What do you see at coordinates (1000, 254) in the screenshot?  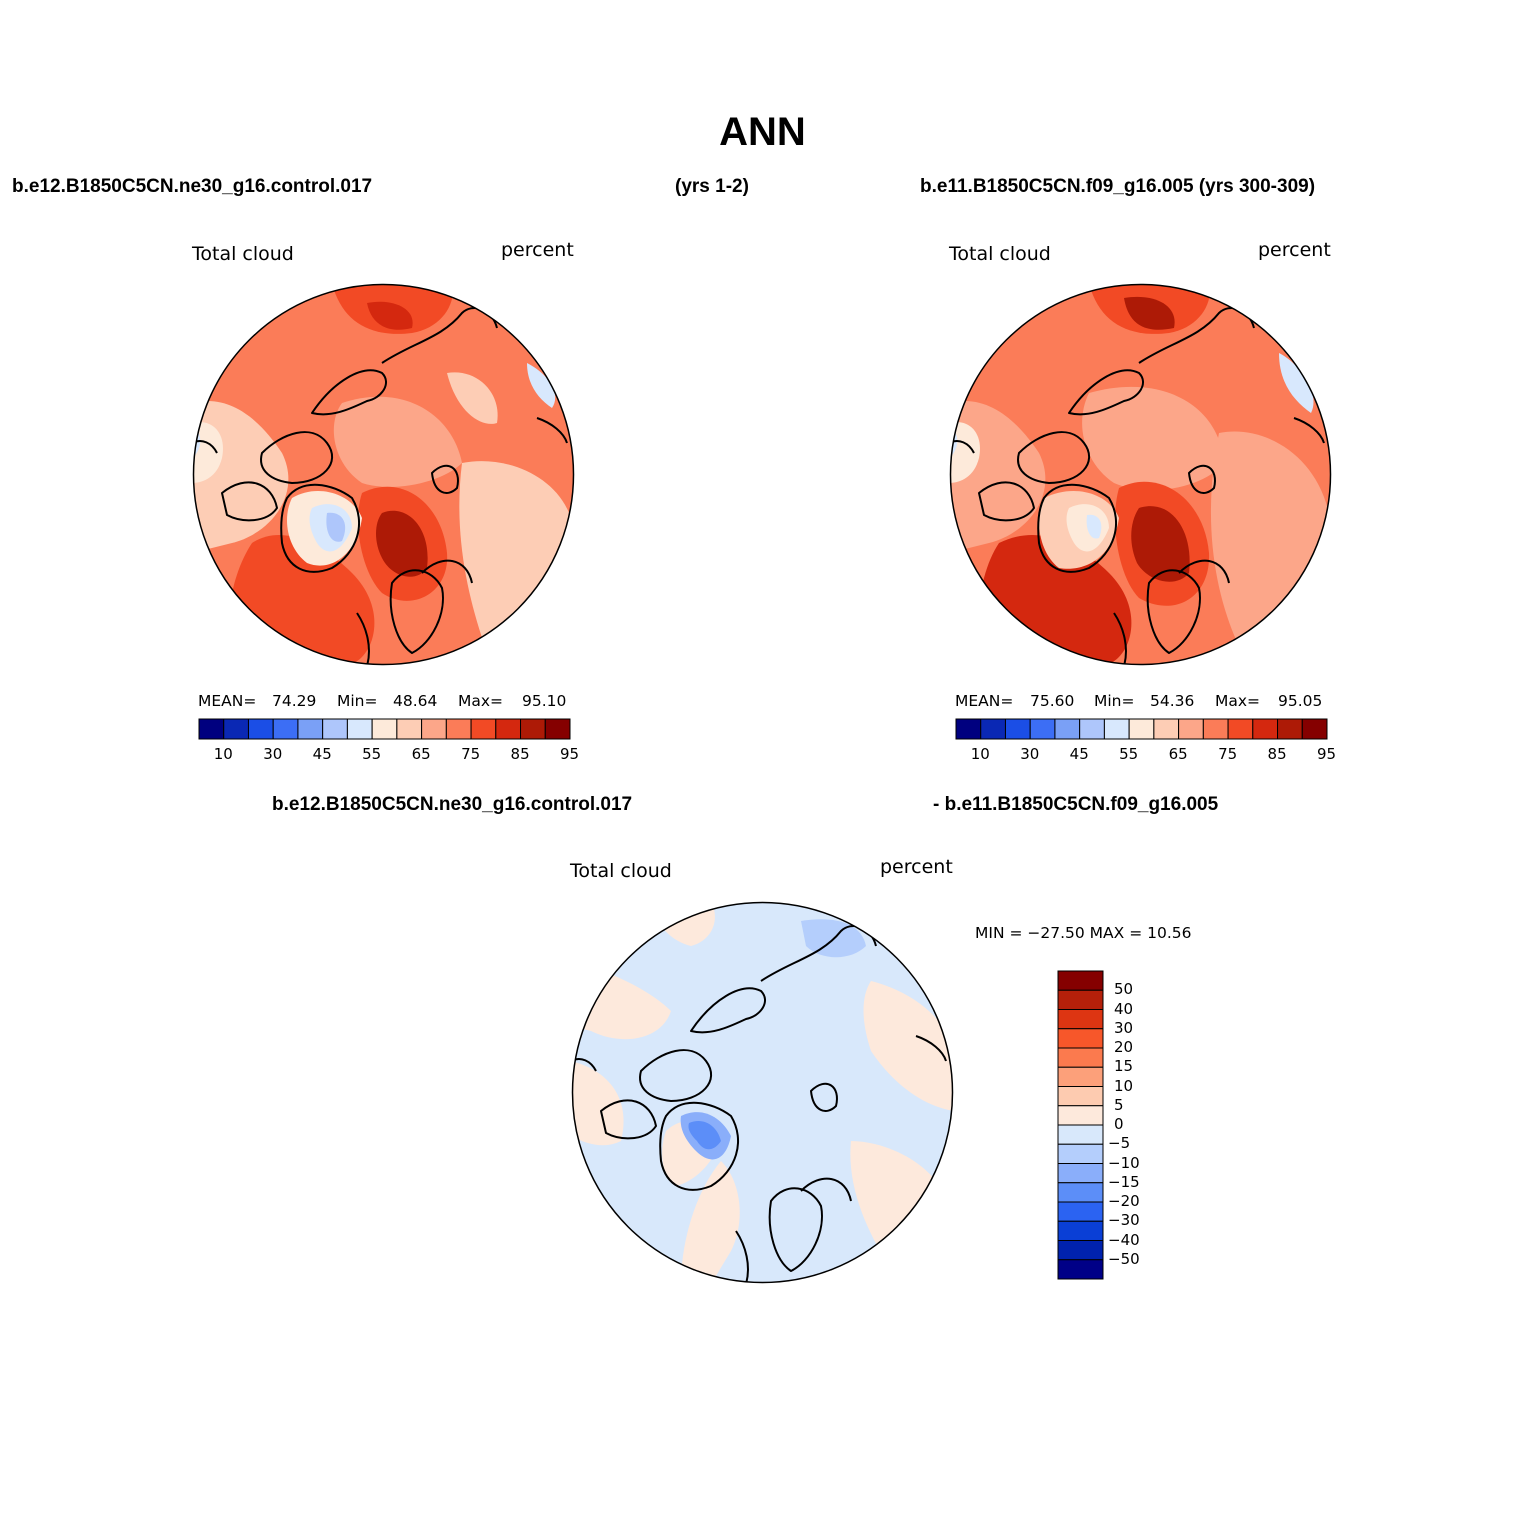 I see `field-label-top-right: Total cloud` at bounding box center [1000, 254].